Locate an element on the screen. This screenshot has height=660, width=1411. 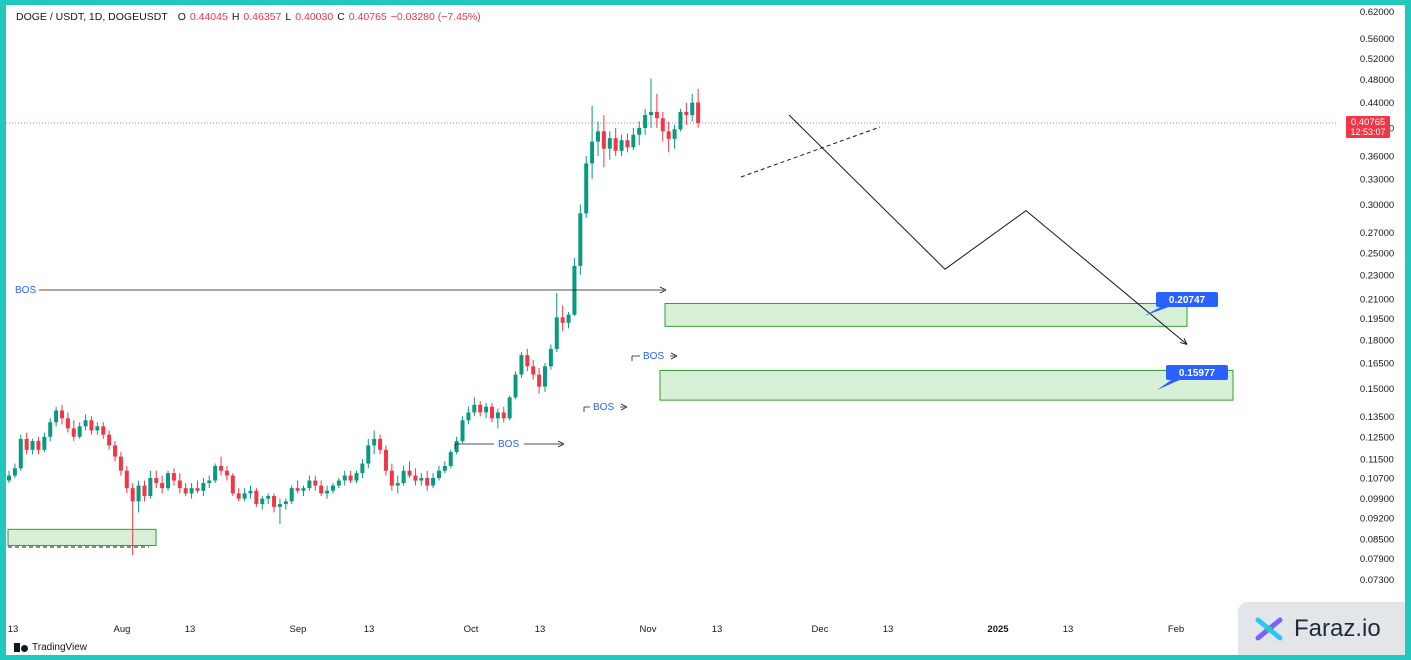
x-tick-label: Dec is located at coordinates (820, 629).